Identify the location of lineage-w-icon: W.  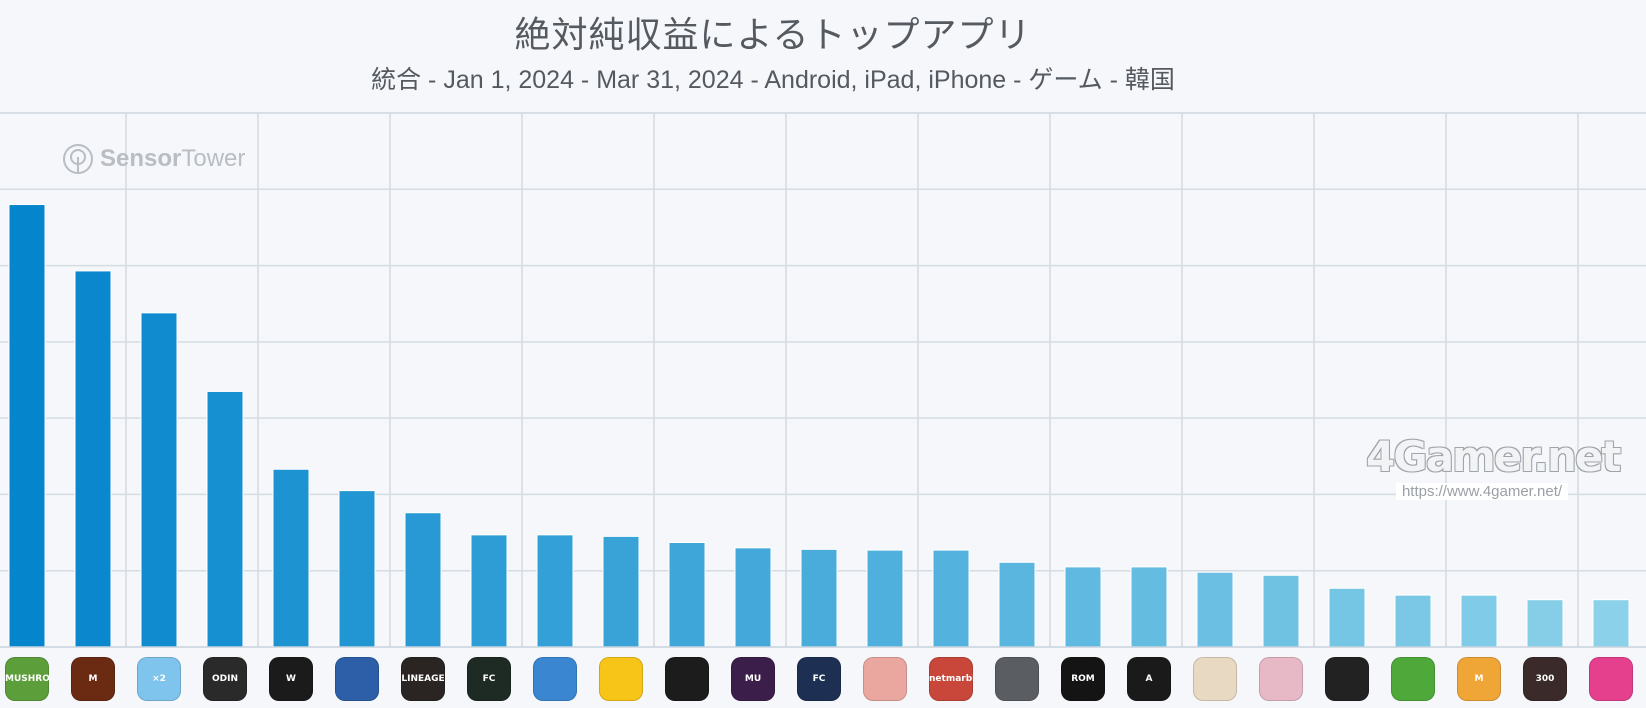
(291, 679).